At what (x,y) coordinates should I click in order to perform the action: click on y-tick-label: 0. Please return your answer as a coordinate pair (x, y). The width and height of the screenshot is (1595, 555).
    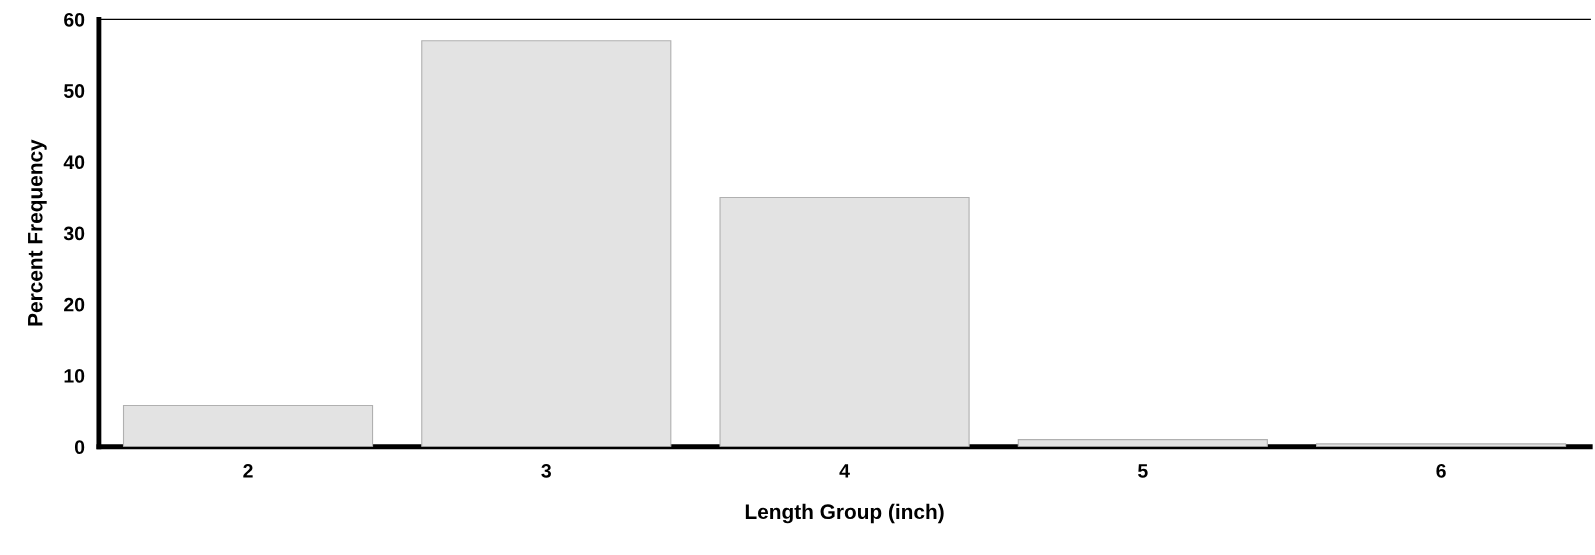
    Looking at the image, I should click on (79, 447).